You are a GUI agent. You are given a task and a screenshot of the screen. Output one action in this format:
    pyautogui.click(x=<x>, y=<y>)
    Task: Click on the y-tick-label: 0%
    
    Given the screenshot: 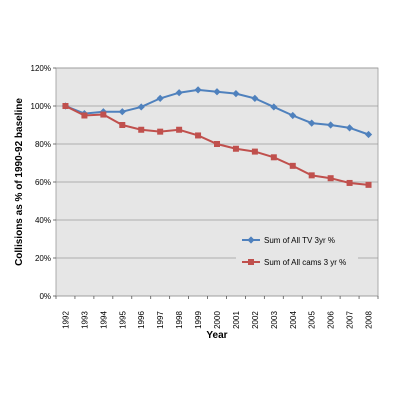 What is the action you would take?
    pyautogui.click(x=45, y=296)
    